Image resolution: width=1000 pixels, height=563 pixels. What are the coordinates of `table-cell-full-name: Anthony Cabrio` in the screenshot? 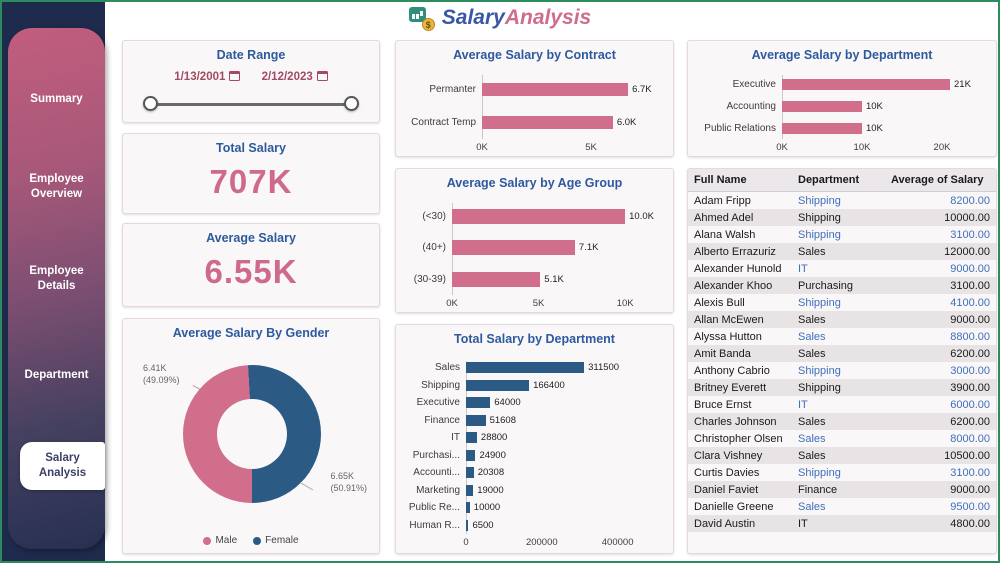 It's located at (732, 370).